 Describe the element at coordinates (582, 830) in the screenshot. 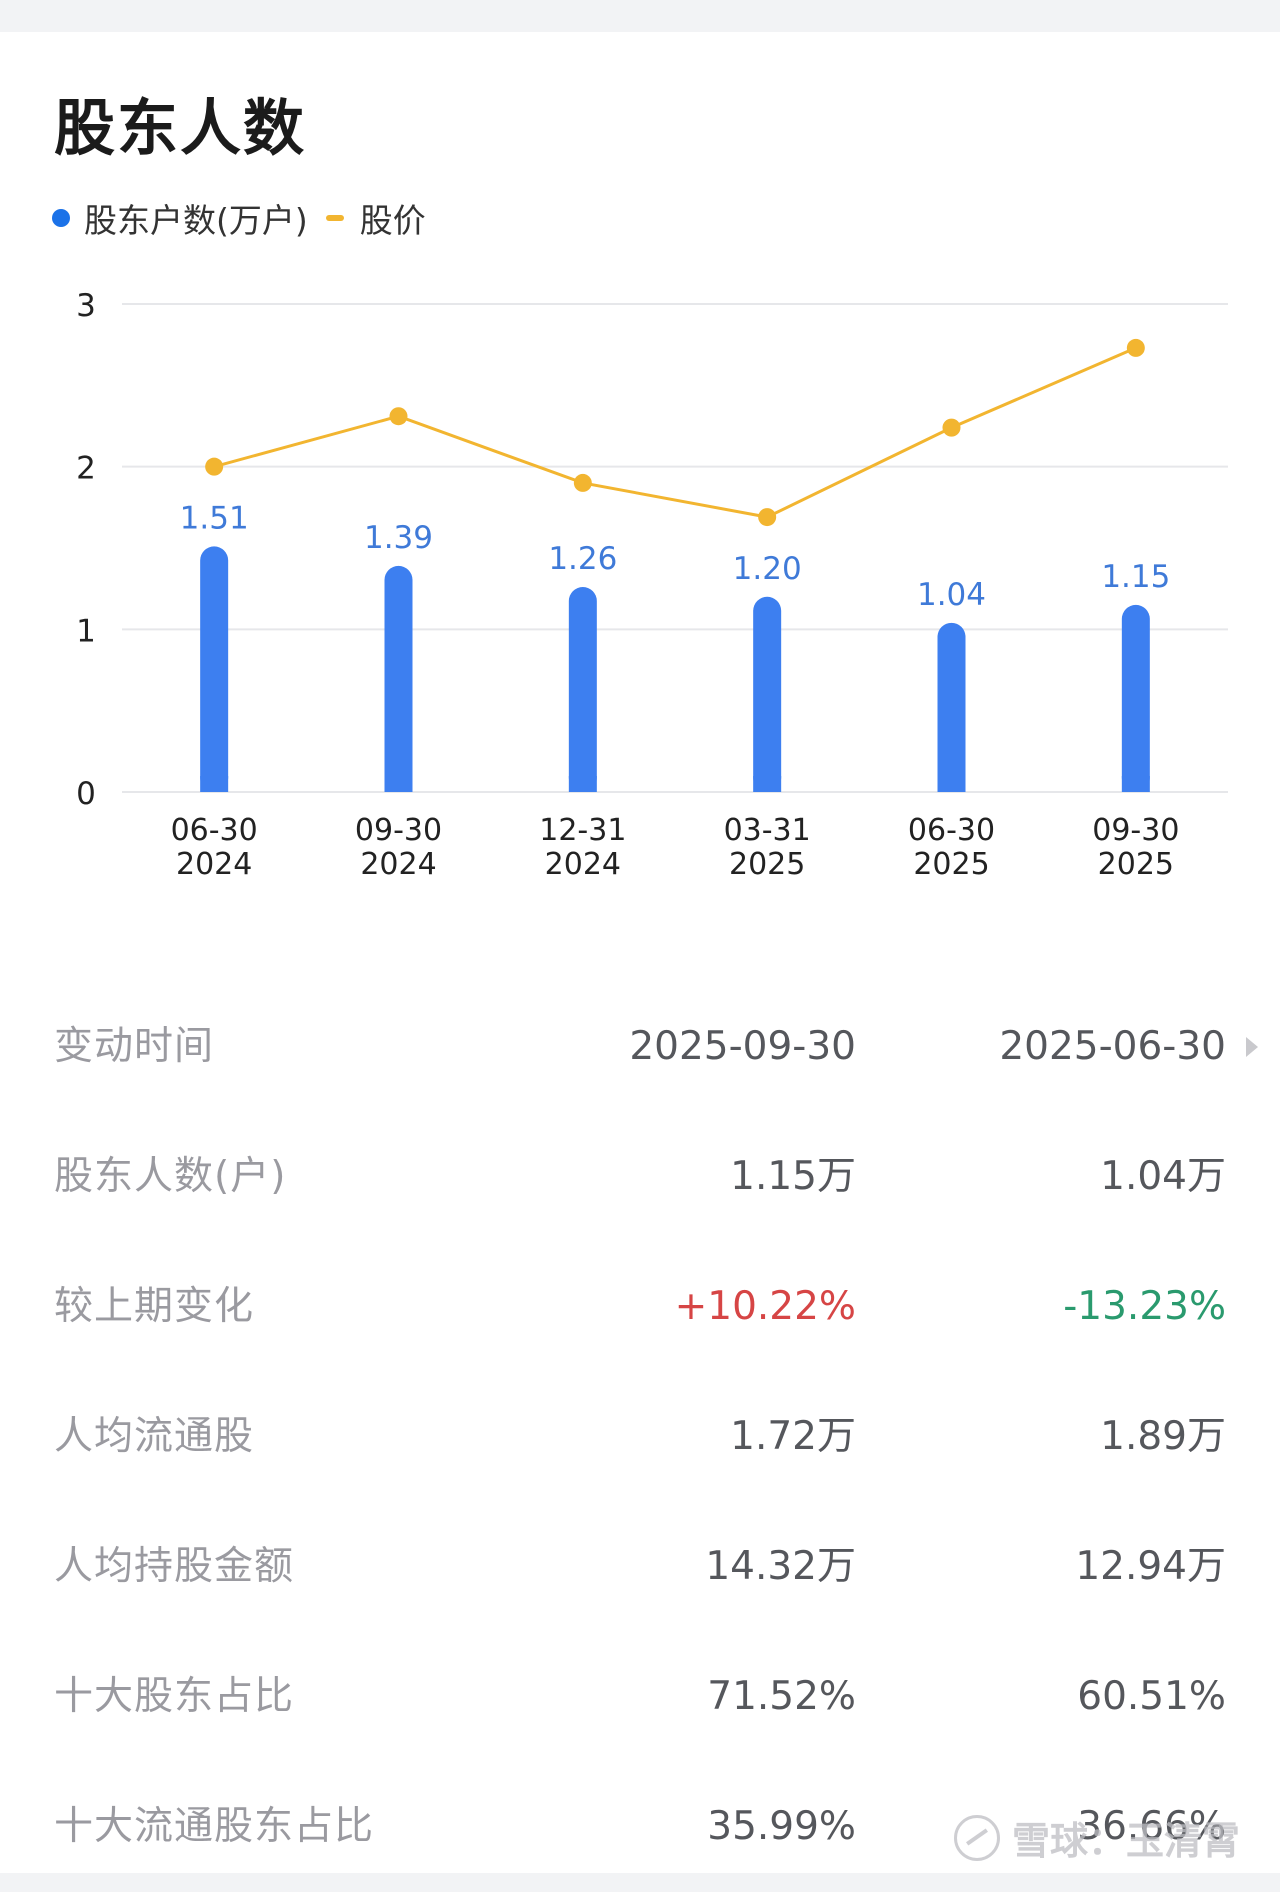

I see `x-tick-label: 12-31` at that location.